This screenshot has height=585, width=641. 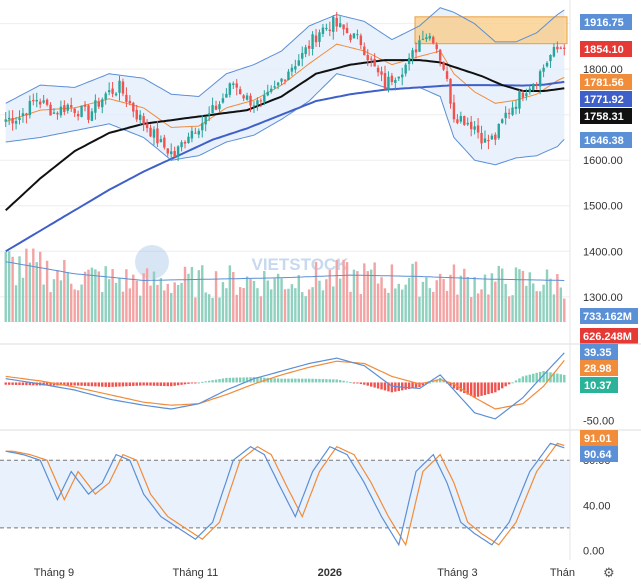 What do you see at coordinates (301, 264) in the screenshot?
I see `watermark-text: VIETSTOCK` at bounding box center [301, 264].